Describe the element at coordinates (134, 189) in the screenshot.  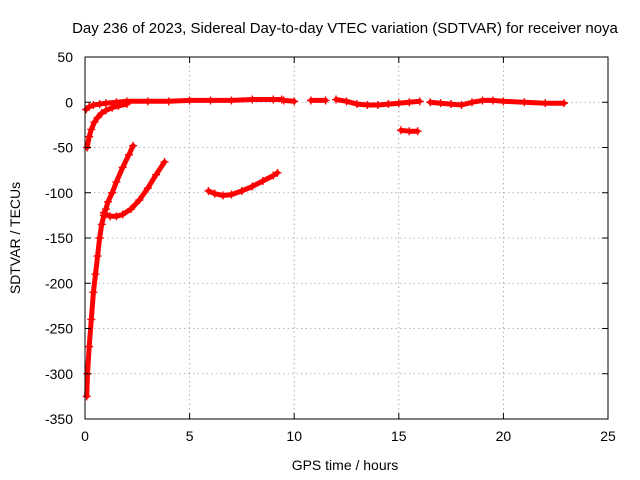
I see `series-track-rise-c` at that location.